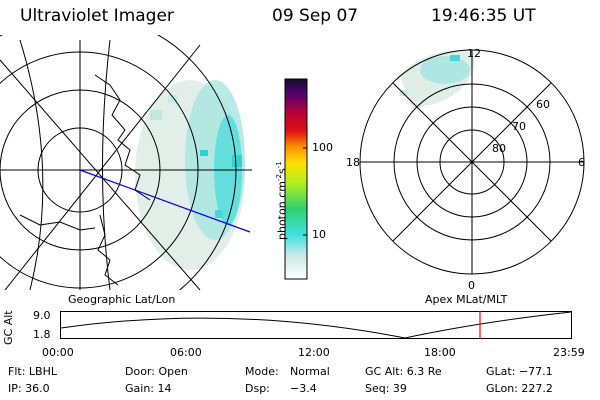 The image size is (600, 400). What do you see at coordinates (437, 78) in the screenshot?
I see `aurora-emission-polar` at bounding box center [437, 78].